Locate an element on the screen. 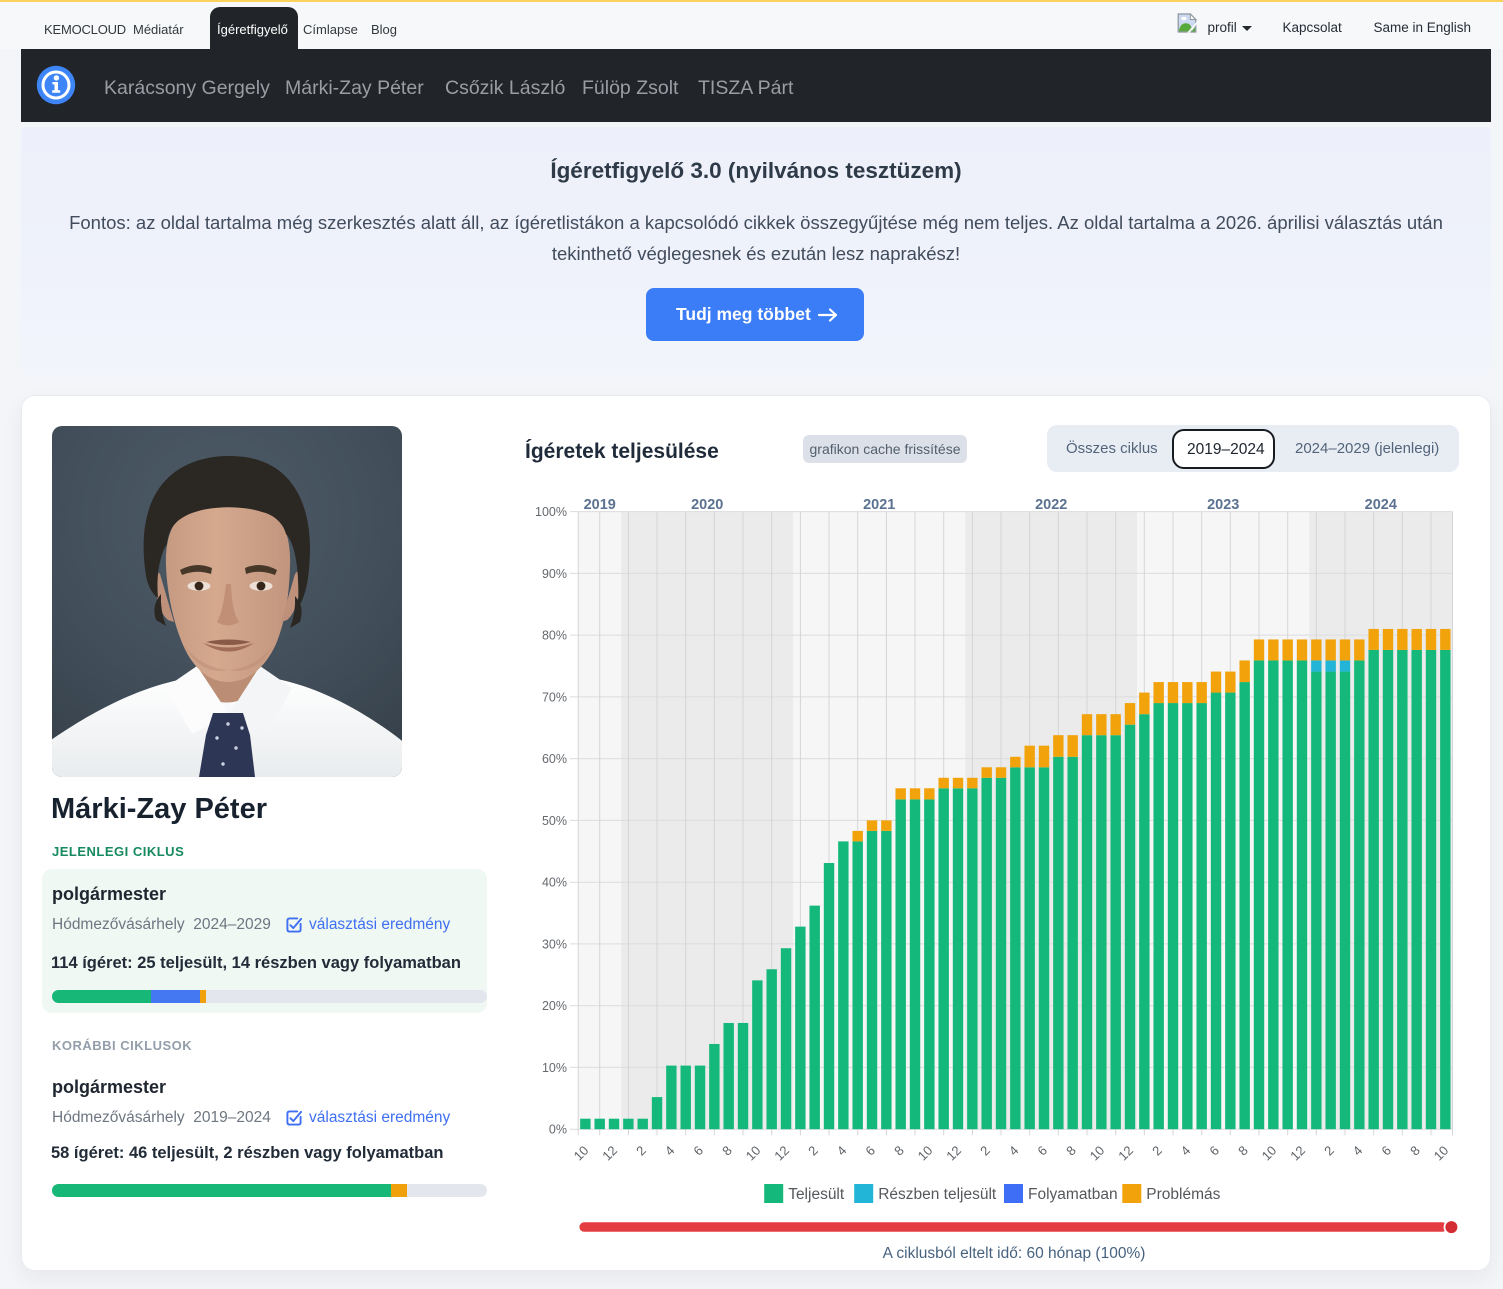 The width and height of the screenshot is (1503, 1289). svg-text: 2020 is located at coordinates (707, 505).